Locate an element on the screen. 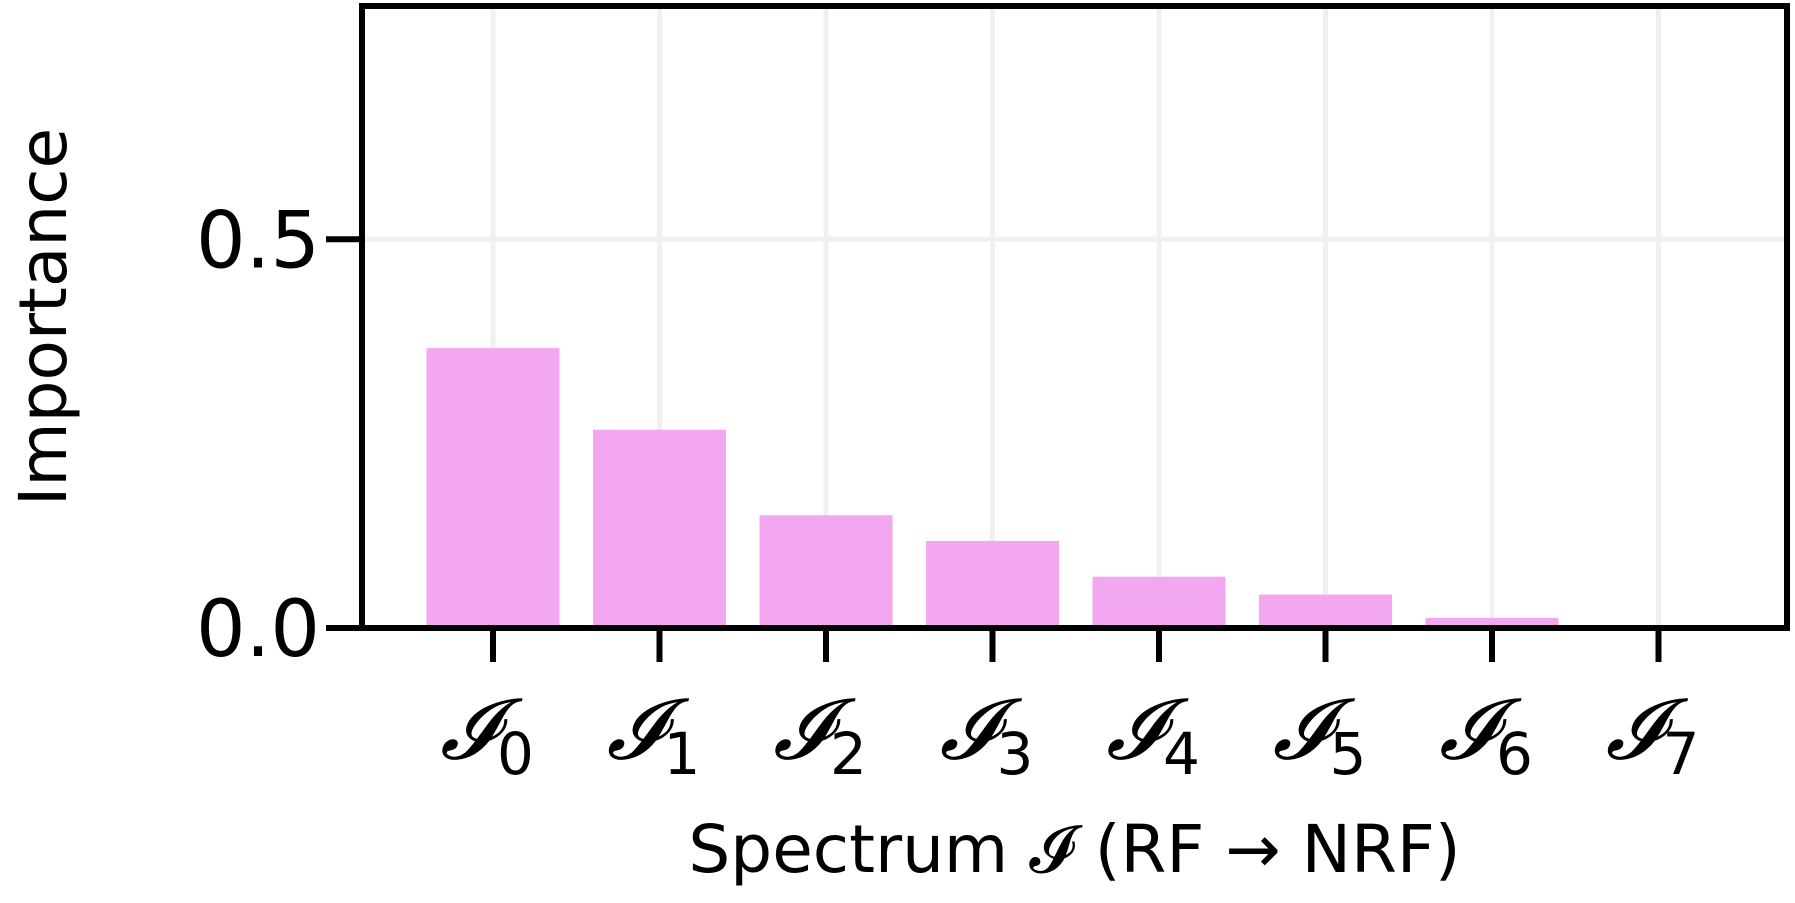 Image resolution: width=1795 pixels, height=903 pixels. x-tick-label: 𝓘1 is located at coordinates (654, 734).